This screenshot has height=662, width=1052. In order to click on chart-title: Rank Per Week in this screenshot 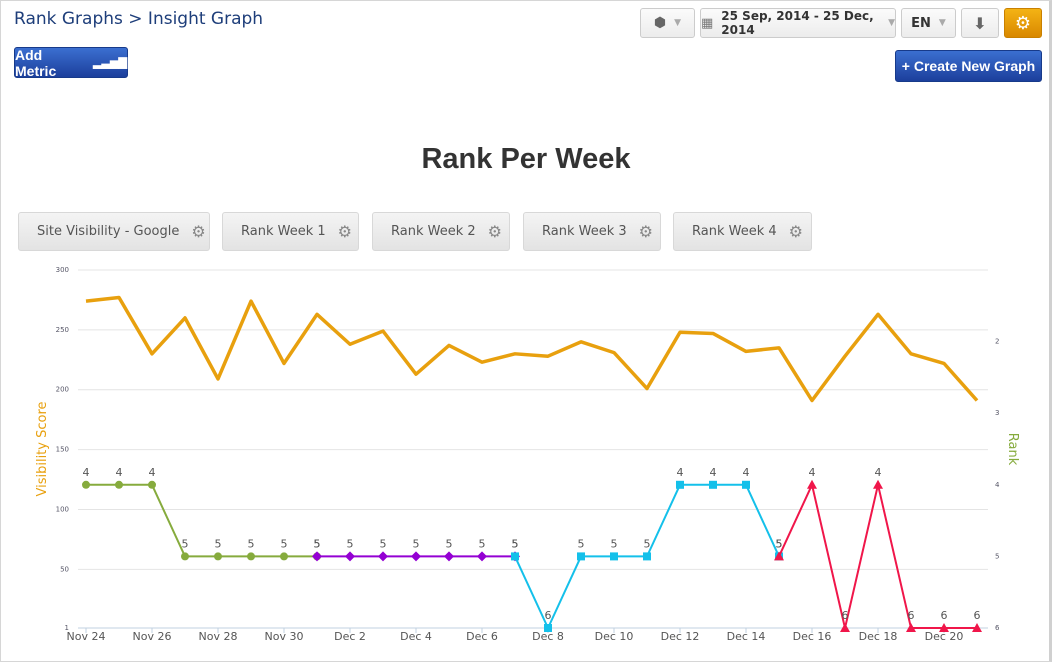, I will do `click(526, 159)`.